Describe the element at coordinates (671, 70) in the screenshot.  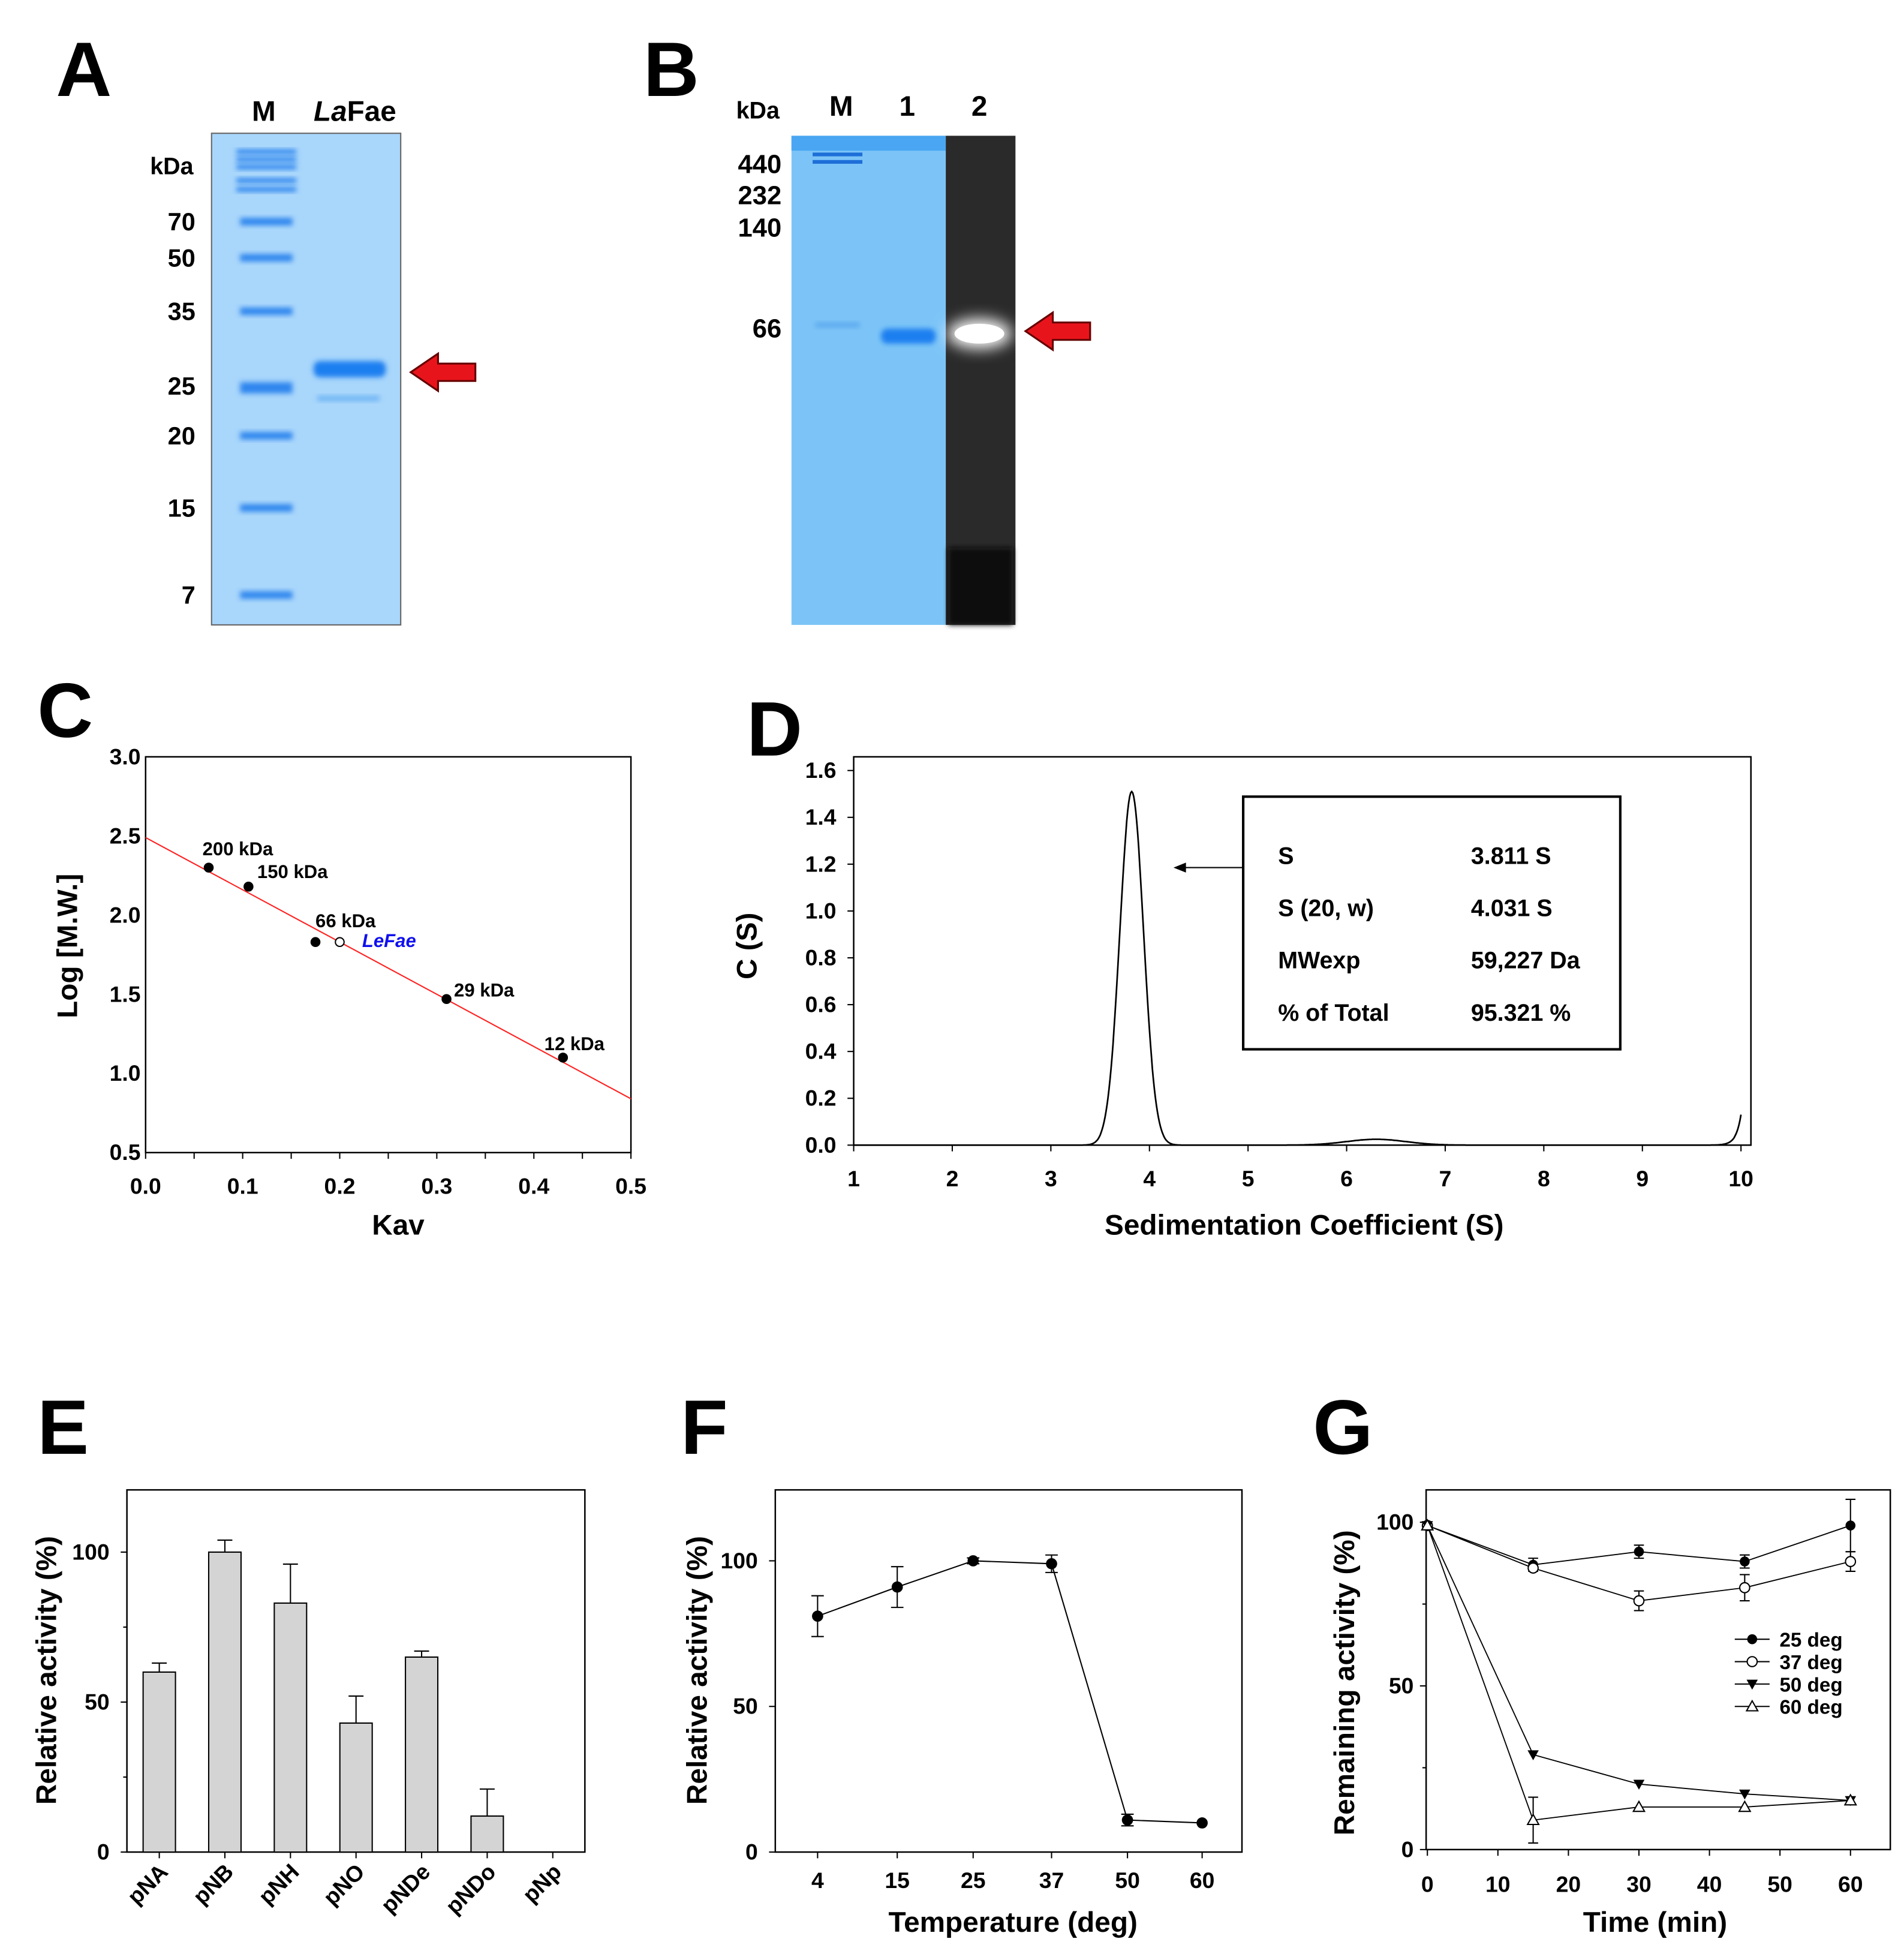
I see `panel-label-b: B` at that location.